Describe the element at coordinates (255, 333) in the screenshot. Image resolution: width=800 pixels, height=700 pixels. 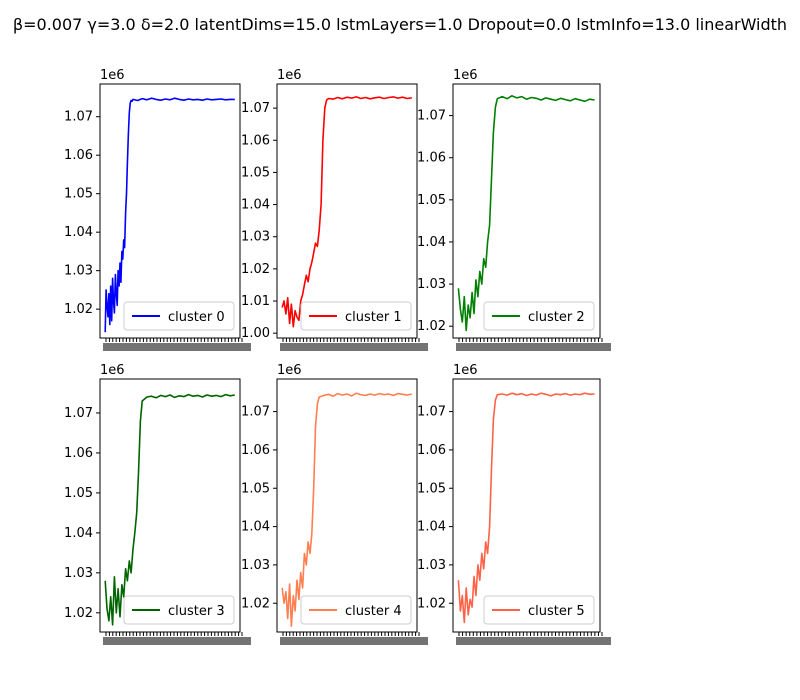
I see `y-tick-label: 1.00` at that location.